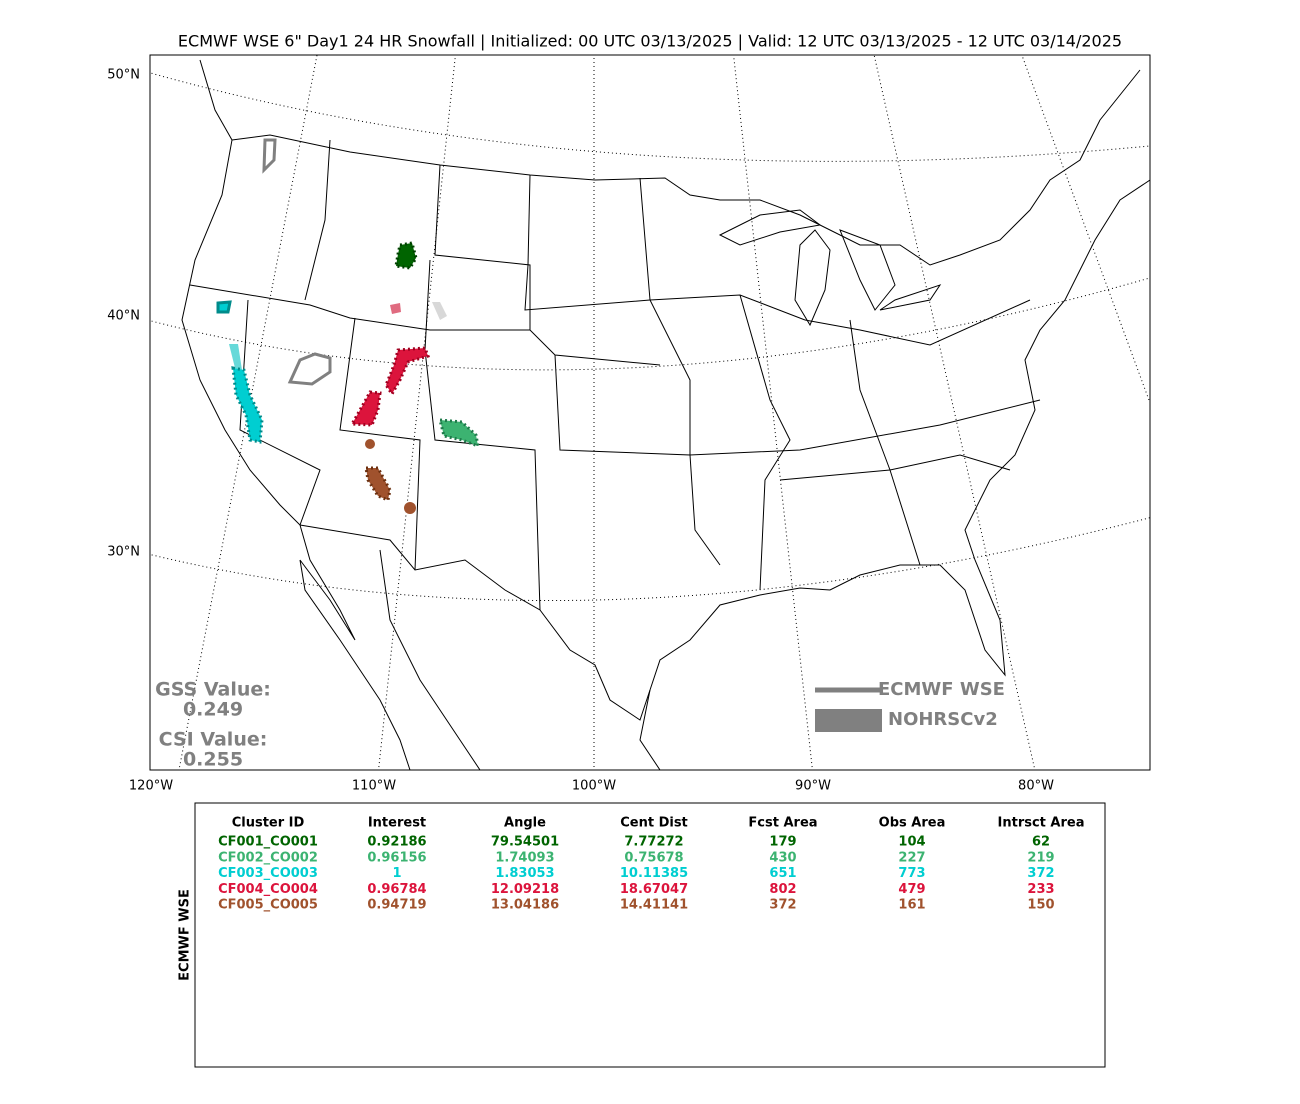 The height and width of the screenshot is (1104, 1300). I want to click on table-cell: 161, so click(911, 905).